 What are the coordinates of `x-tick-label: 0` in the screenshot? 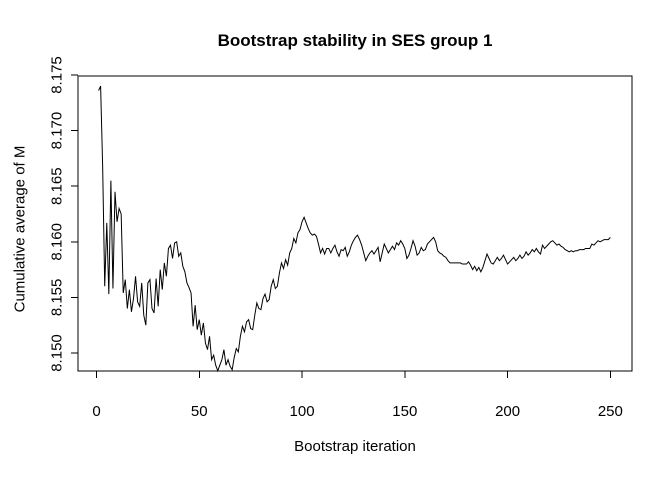 It's located at (96, 411).